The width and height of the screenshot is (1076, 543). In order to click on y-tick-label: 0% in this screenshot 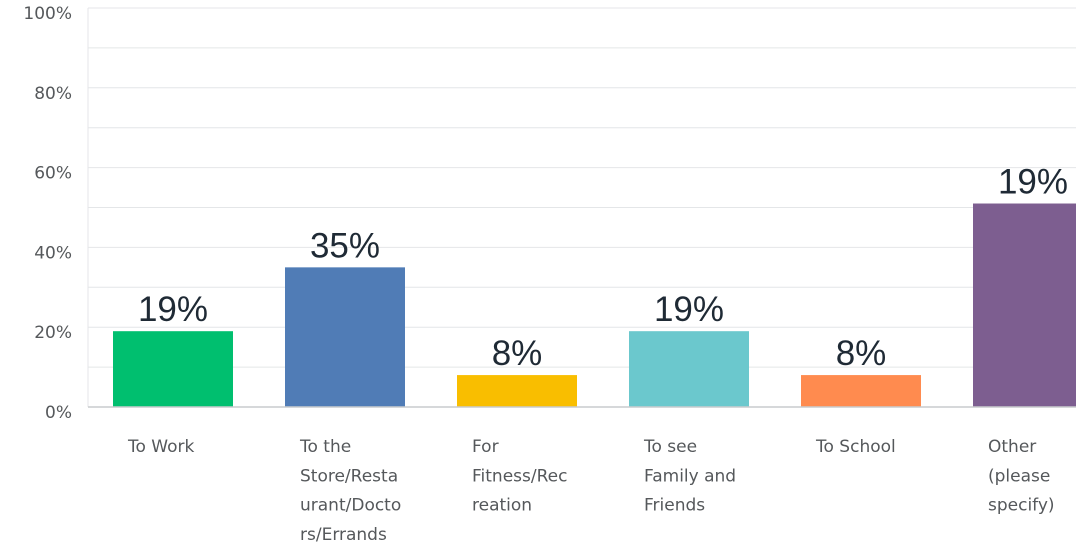, I will do `click(58, 413)`.